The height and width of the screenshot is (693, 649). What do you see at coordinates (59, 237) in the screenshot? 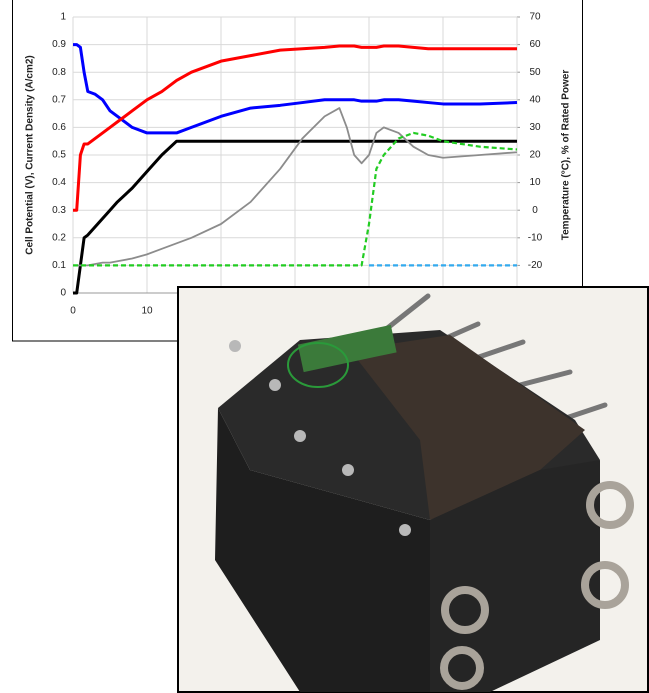
I see `y-tick-label: 0.2` at bounding box center [59, 237].